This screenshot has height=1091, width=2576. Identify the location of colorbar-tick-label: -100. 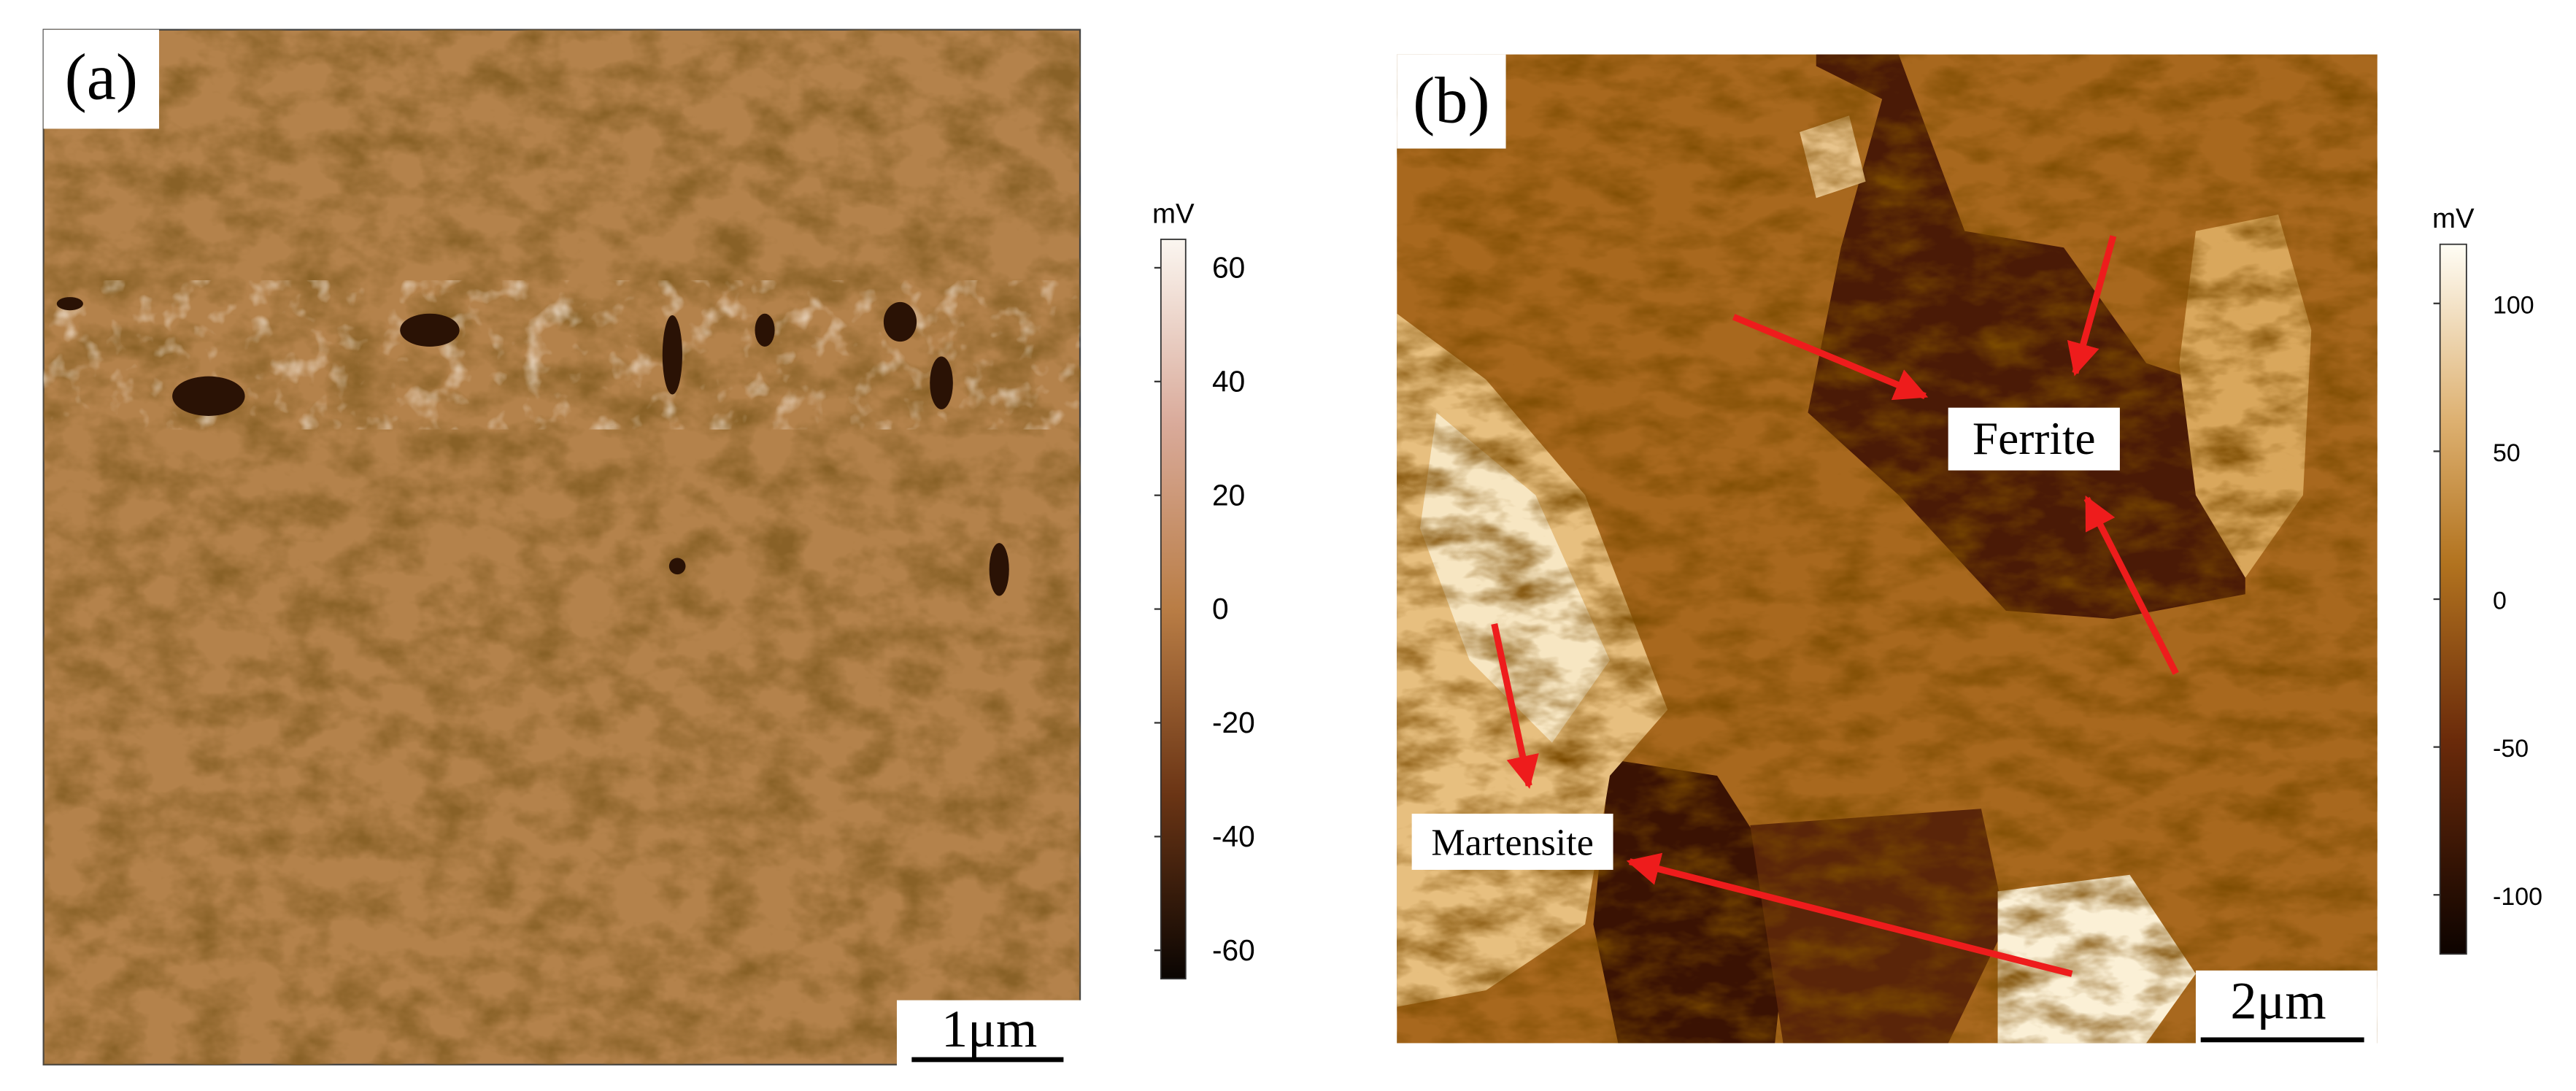
(2517, 897).